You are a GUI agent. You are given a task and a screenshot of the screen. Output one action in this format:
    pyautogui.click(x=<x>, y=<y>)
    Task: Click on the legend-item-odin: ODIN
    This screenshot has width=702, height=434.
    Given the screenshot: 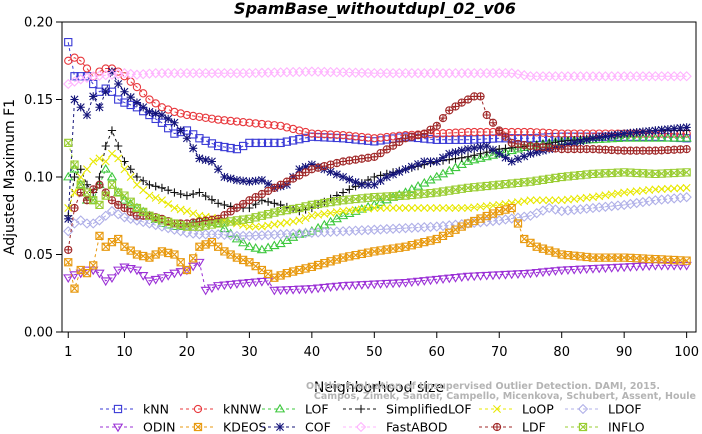 What is the action you would take?
    pyautogui.click(x=138, y=427)
    